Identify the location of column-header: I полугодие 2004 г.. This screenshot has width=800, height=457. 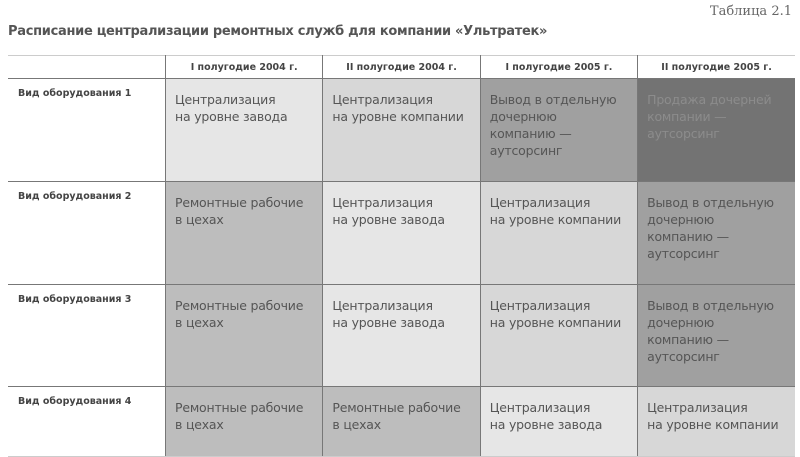
(244, 67).